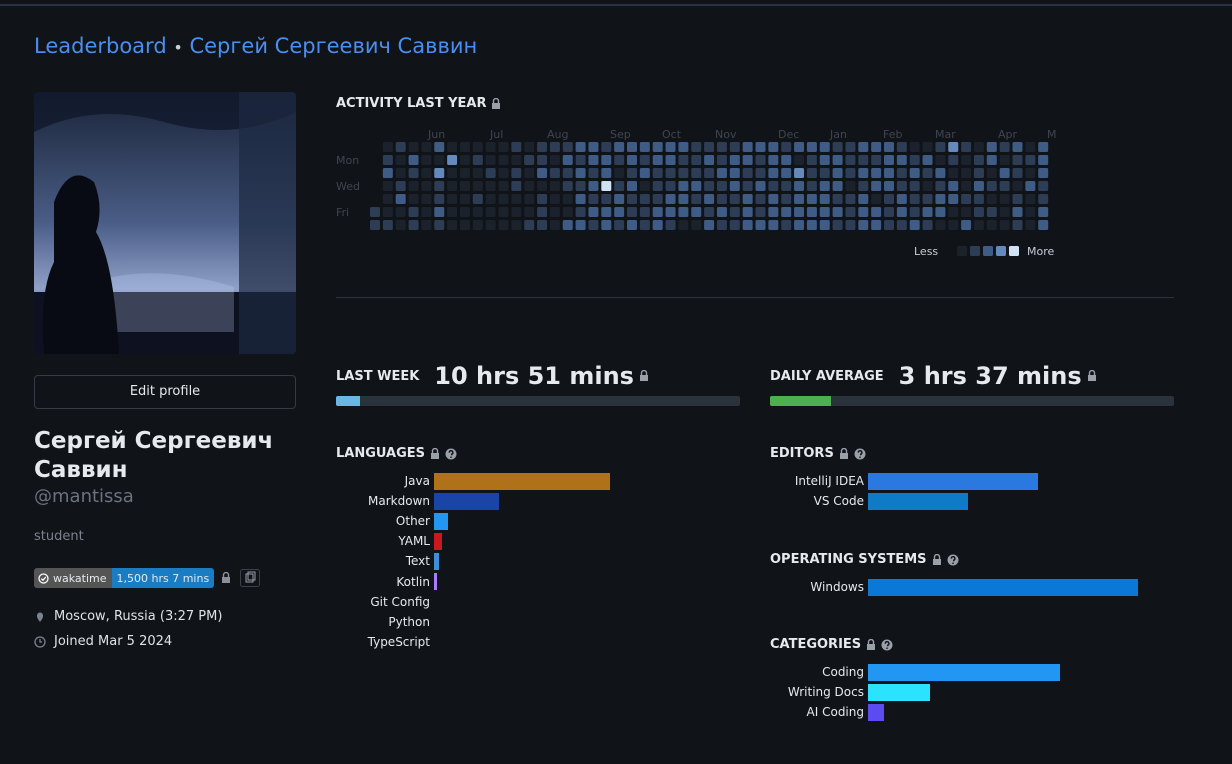 The height and width of the screenshot is (764, 1232). I want to click on daily-average: DAILY AVERAGE 3 hrs 37 mins, so click(933, 376).